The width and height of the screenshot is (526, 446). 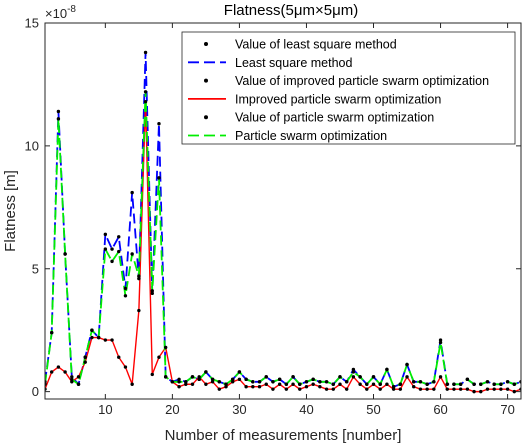 What do you see at coordinates (35, 391) in the screenshot?
I see `y-tick-label-0: 0` at bounding box center [35, 391].